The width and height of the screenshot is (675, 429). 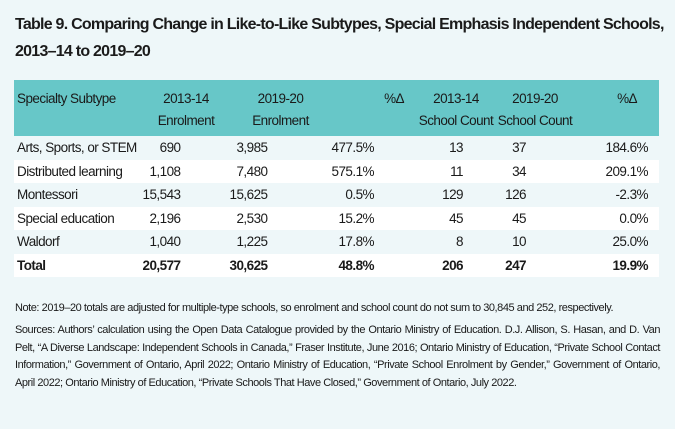 I want to click on cell-value: 25.0%, so click(x=630, y=241).